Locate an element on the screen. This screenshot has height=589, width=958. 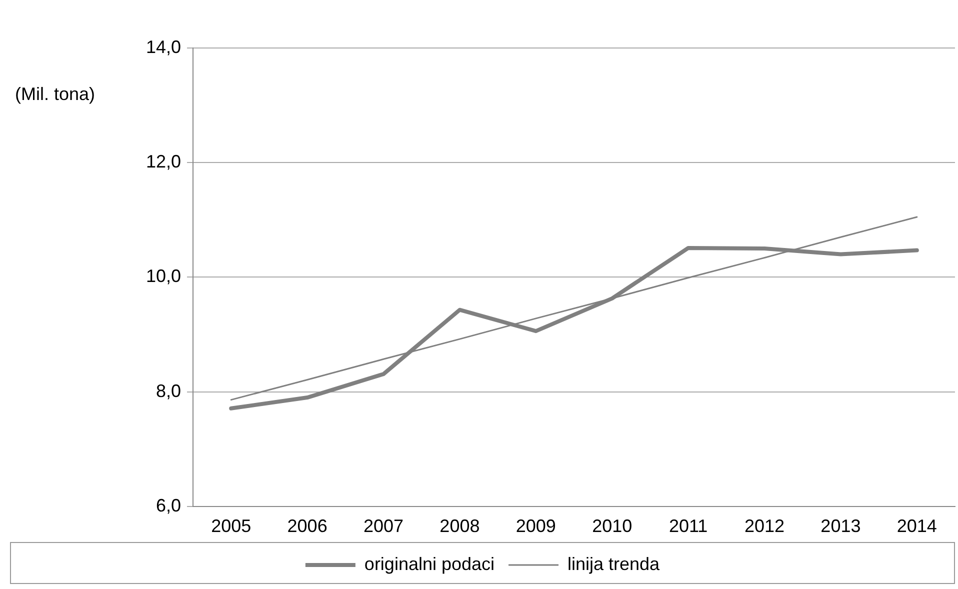
x-tick-label: 2005 is located at coordinates (231, 526).